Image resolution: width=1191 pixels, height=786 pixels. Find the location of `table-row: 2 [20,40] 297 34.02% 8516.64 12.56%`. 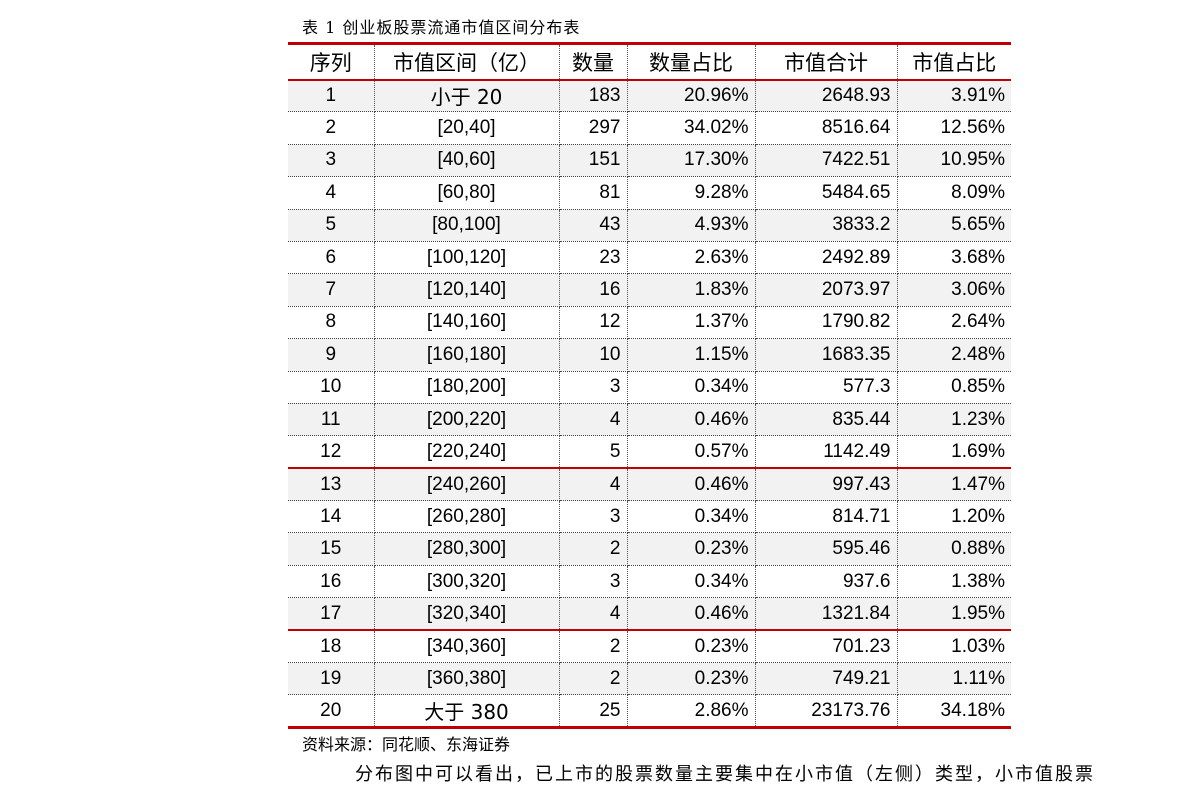

table-row: 2 [20,40] 297 34.02% 8516.64 12.56% is located at coordinates (649, 128).